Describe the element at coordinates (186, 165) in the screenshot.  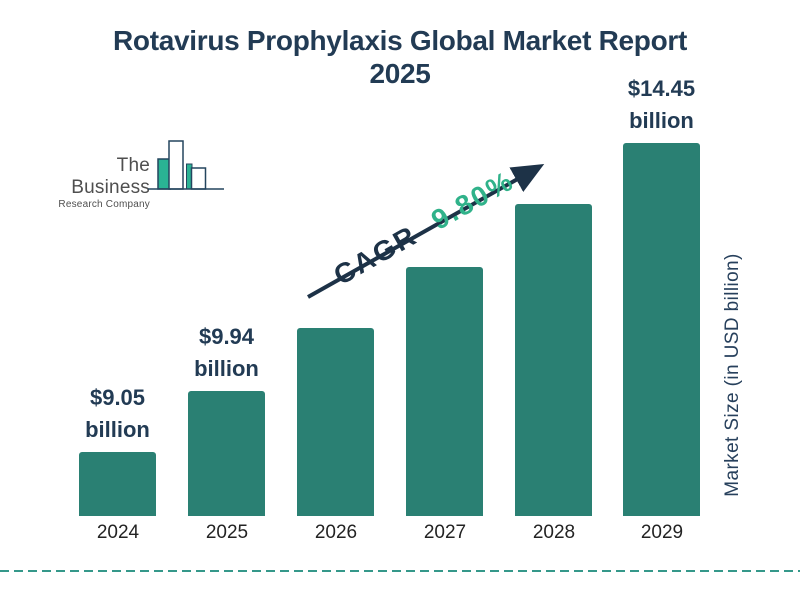
I see `bar-chart-logo-icon` at that location.